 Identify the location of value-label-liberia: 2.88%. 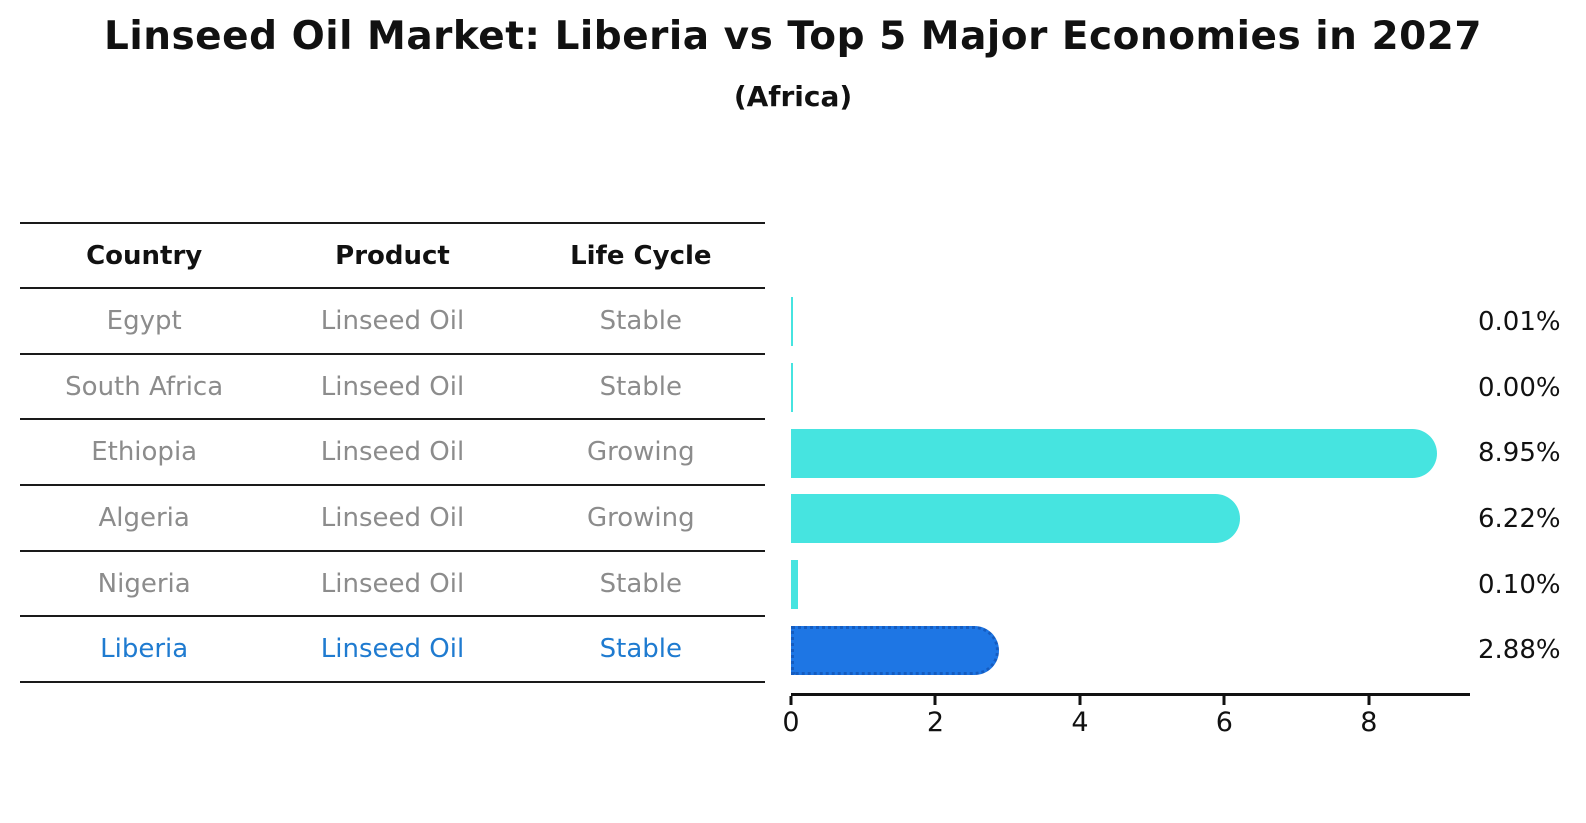
(1519, 650).